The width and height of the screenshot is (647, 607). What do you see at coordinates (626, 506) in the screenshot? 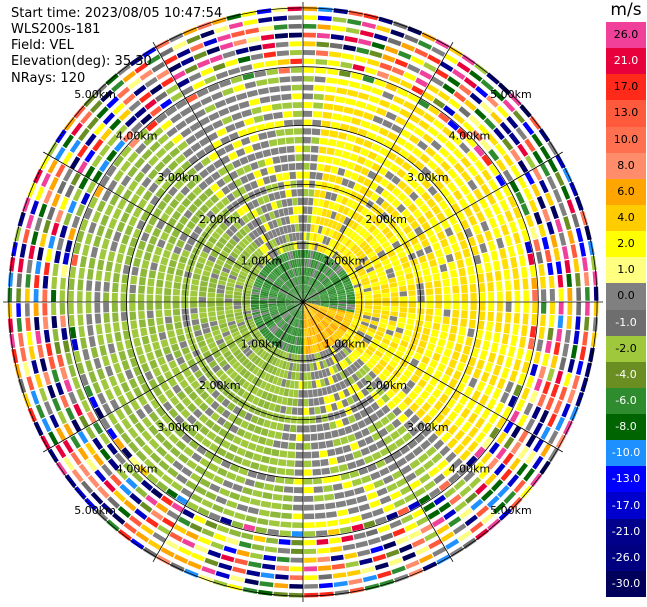
I see `colorbar-swatch` at bounding box center [626, 506].